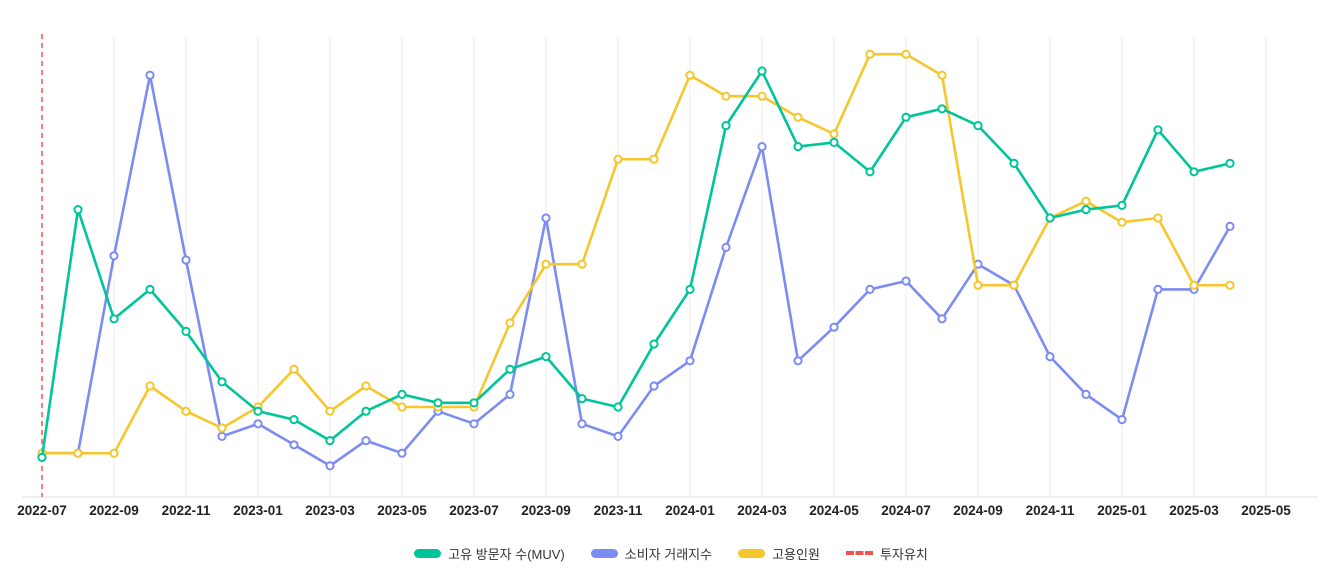 The width and height of the screenshot is (1342, 577). I want to click on legend-item-muv: 고유 방문자 수(MUV), so click(489, 553).